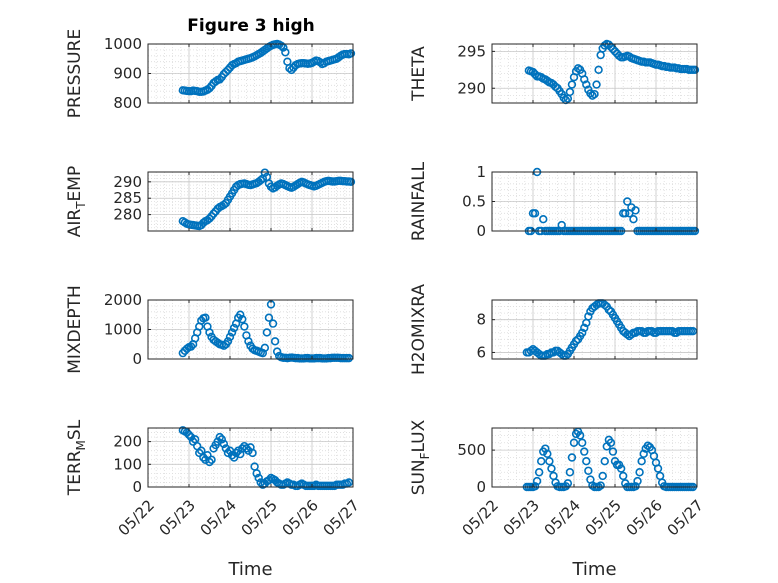  What do you see at coordinates (341, 517) in the screenshot?
I see `x-tick-label: 05/27` at bounding box center [341, 517].